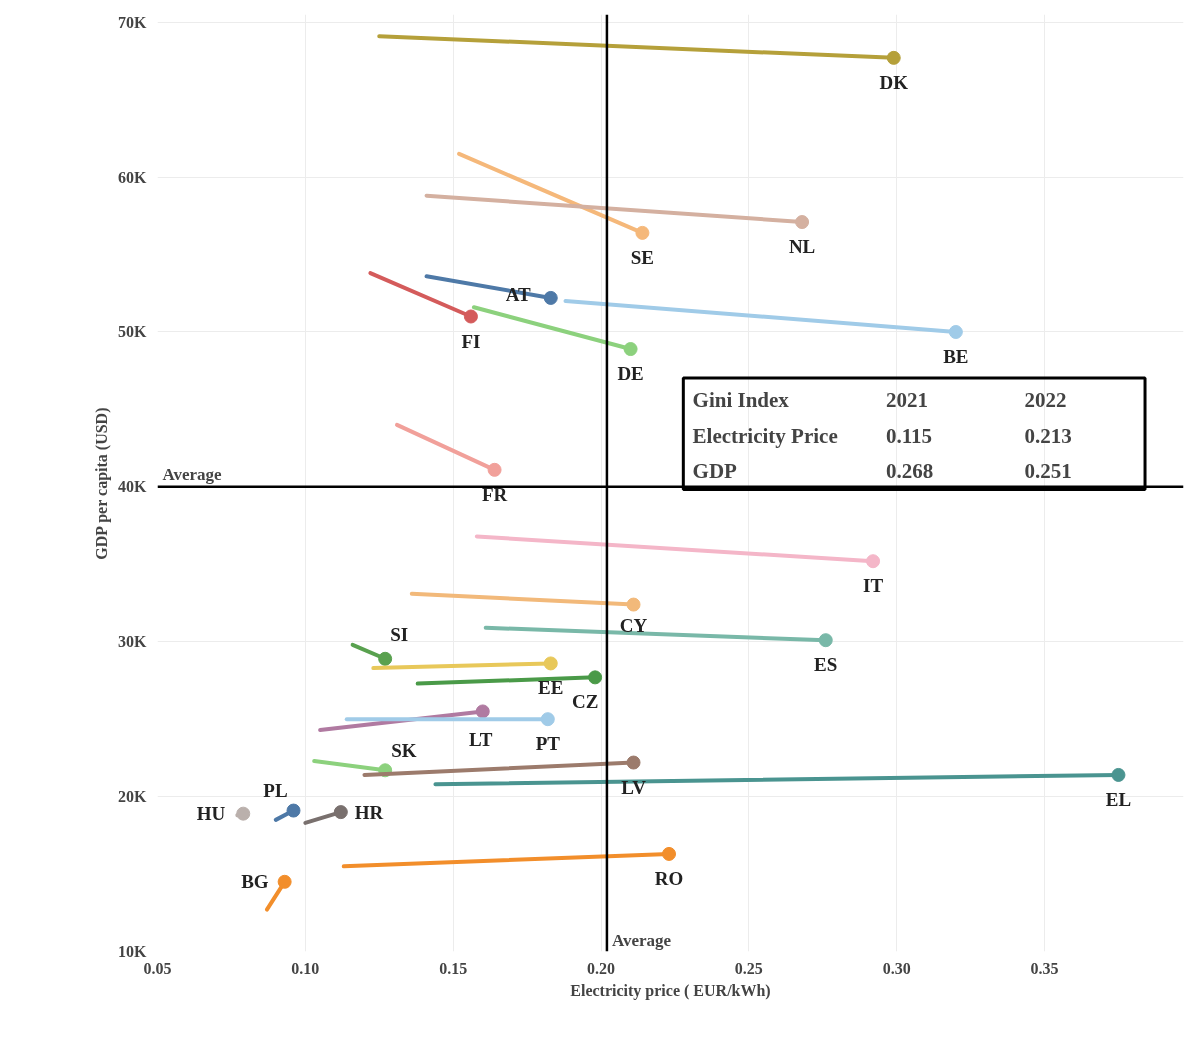 This screenshot has width=1187, height=1061. I want to click on series-label: RO, so click(669, 878).